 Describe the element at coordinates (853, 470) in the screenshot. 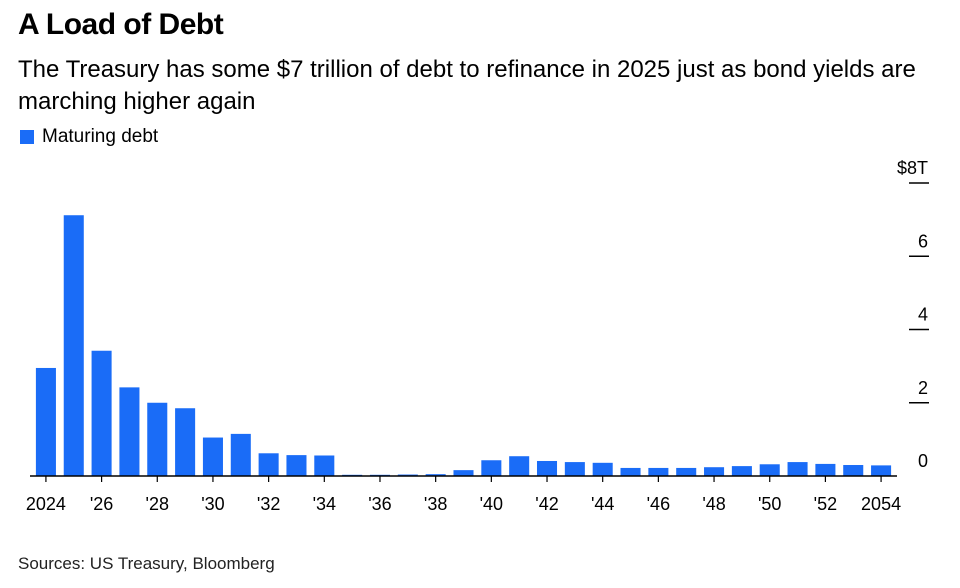

I see `bar-2053` at that location.